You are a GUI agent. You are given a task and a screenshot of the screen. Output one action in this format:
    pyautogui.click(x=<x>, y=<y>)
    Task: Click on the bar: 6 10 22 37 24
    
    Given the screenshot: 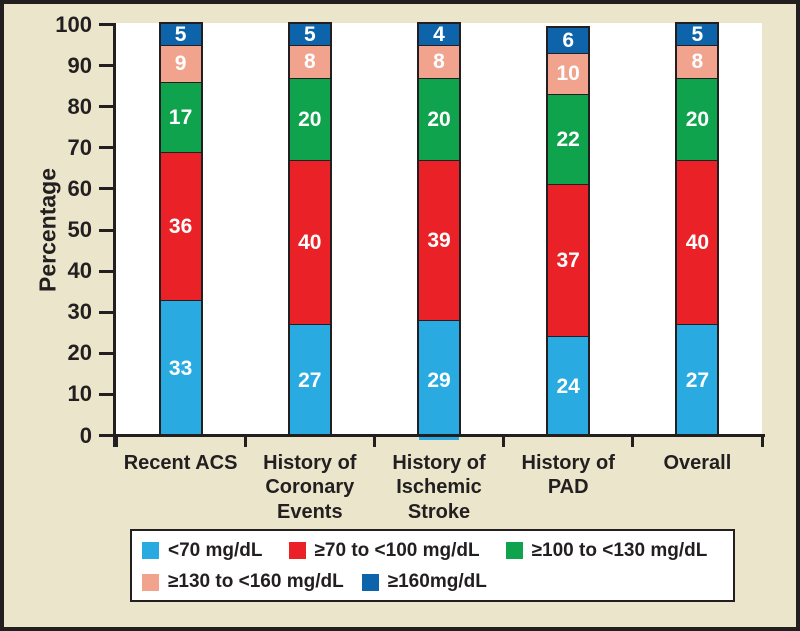 What is the action you would take?
    pyautogui.click(x=568, y=231)
    